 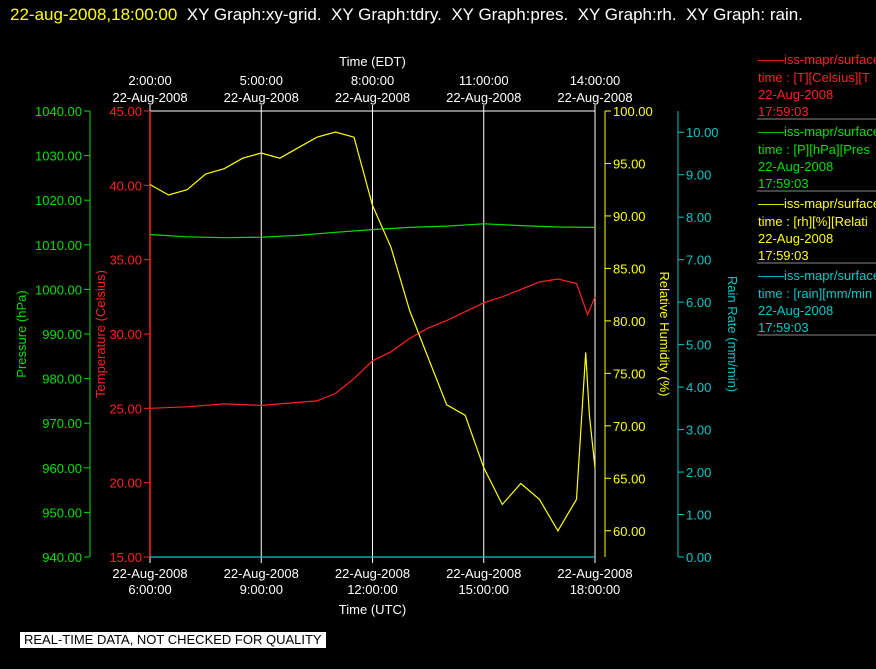 What do you see at coordinates (698, 345) in the screenshot?
I see `rain-tick-label: 5.00` at bounding box center [698, 345].